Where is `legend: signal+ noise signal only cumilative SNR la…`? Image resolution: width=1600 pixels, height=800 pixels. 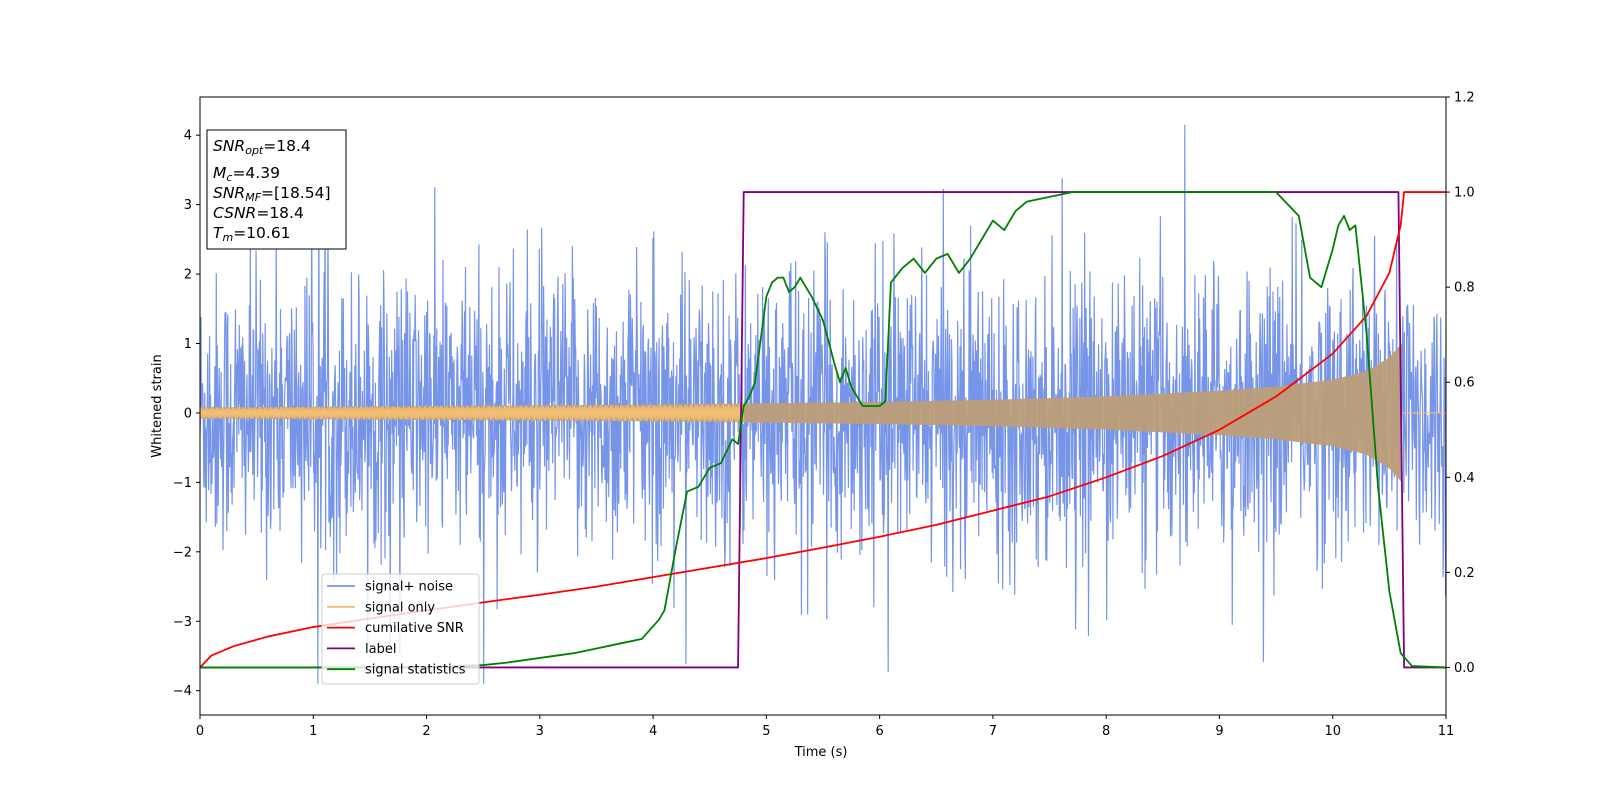
legend: signal+ noise signal only cumilative SNR la… is located at coordinates (400, 629).